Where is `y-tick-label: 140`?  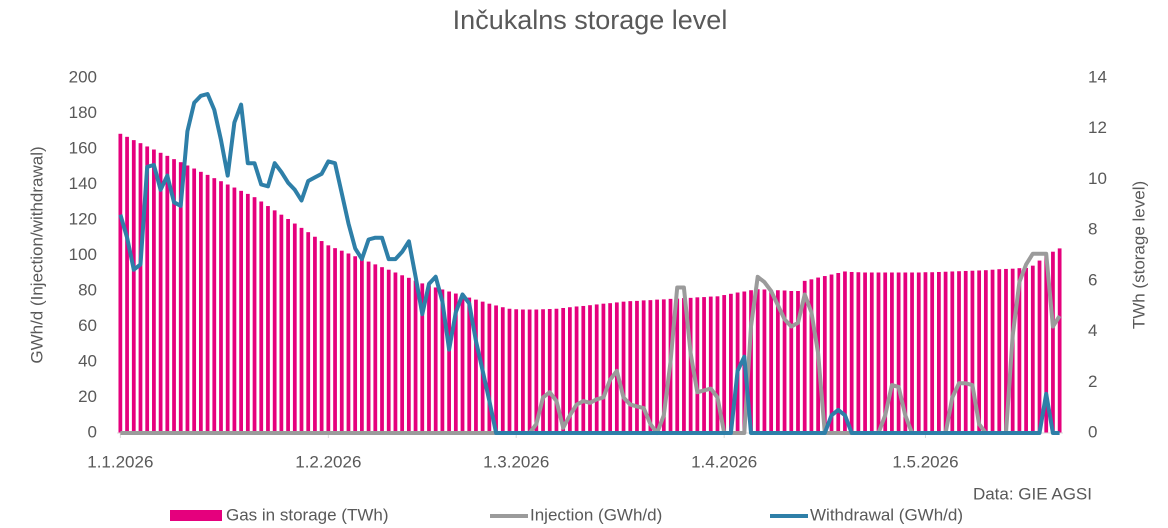
y-tick-label: 140 is located at coordinates (83, 183).